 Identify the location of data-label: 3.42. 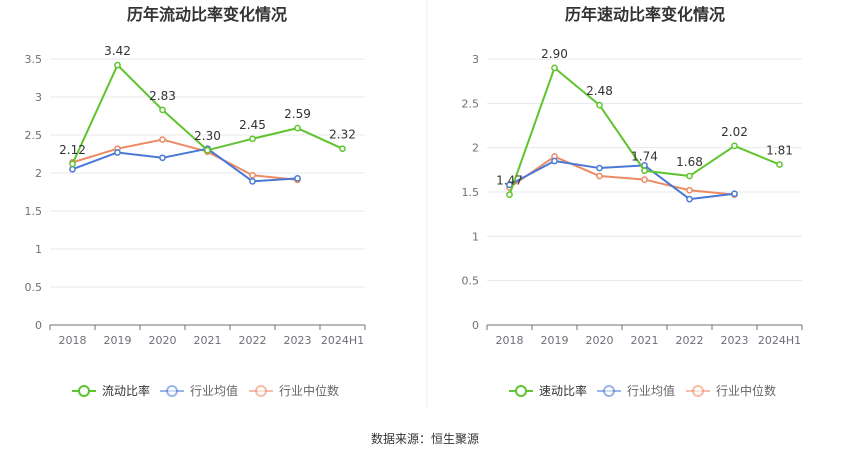
(117, 51).